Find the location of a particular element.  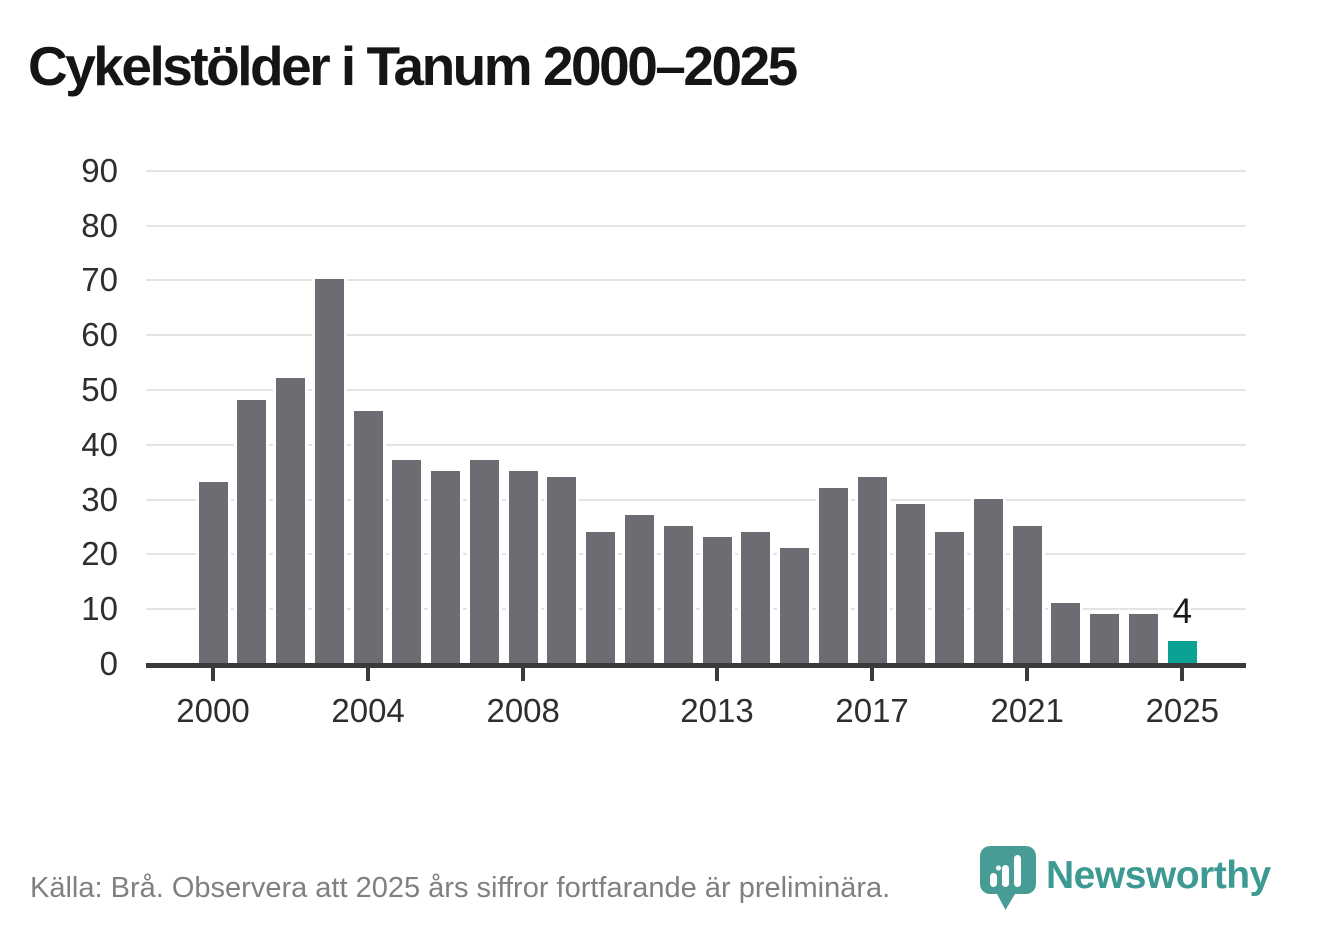

bar-2006 is located at coordinates (446, 567).